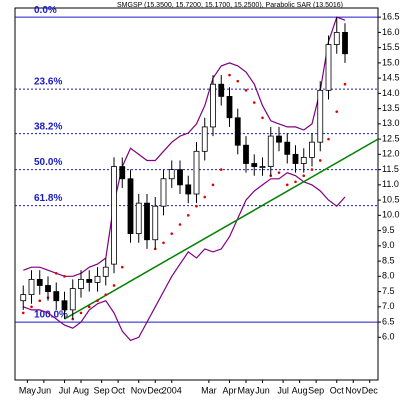 The image size is (420, 400). Describe the element at coordinates (155, 390) in the screenshot. I see `x-tick-label: Dec` at that location.